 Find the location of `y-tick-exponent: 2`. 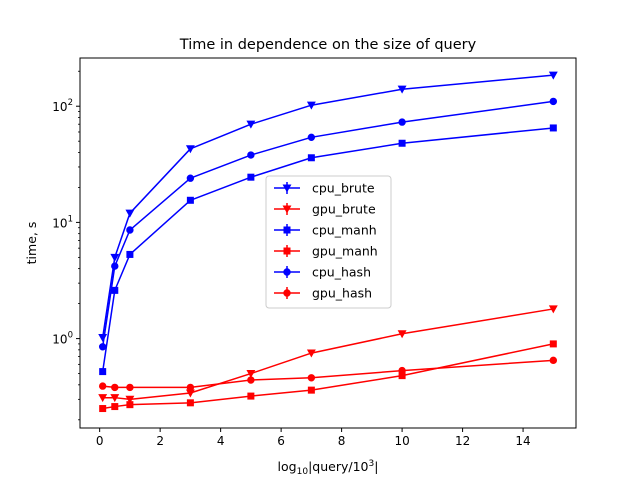

y-tick-exponent: 2 is located at coordinates (70, 103).